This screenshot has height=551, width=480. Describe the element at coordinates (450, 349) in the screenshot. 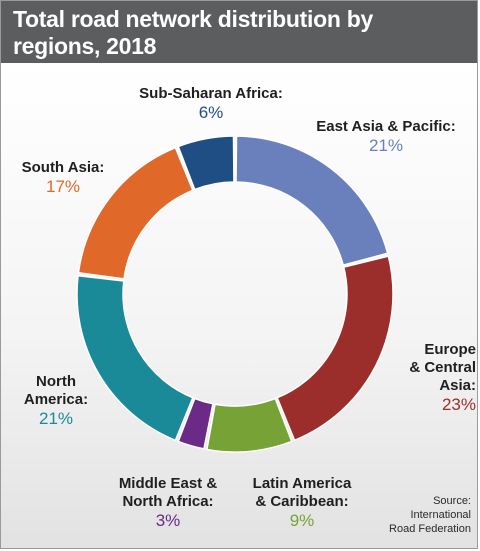

I see `slice-name: Europe` at that location.